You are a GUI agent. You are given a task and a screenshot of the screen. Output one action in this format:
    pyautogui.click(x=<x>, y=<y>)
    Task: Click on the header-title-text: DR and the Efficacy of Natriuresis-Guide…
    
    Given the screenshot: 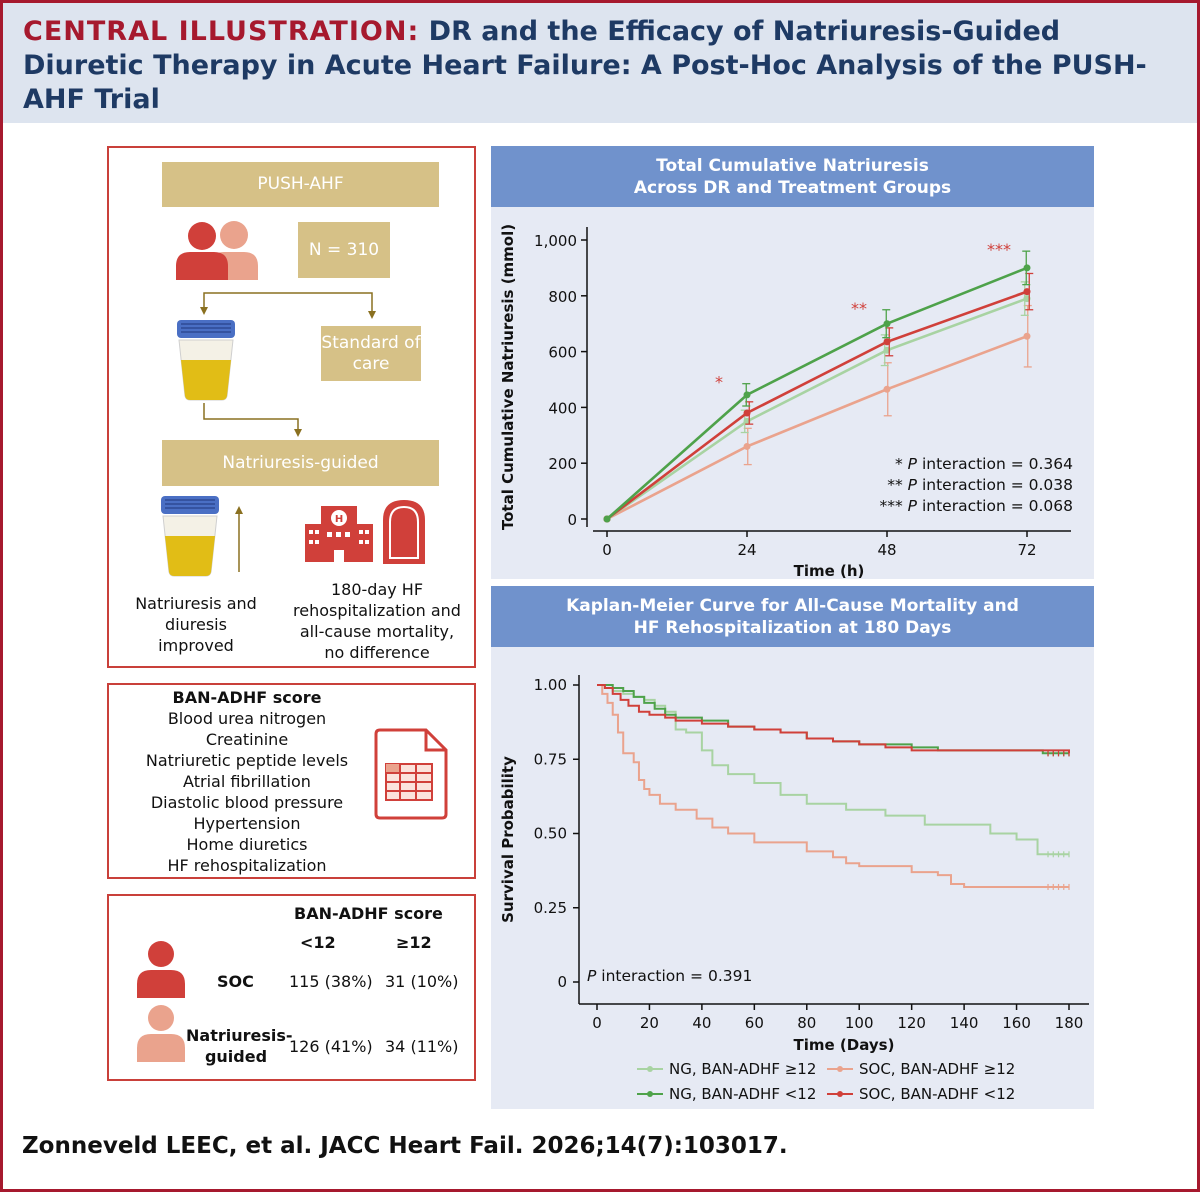 What is the action you would take?
    pyautogui.click(x=585, y=65)
    